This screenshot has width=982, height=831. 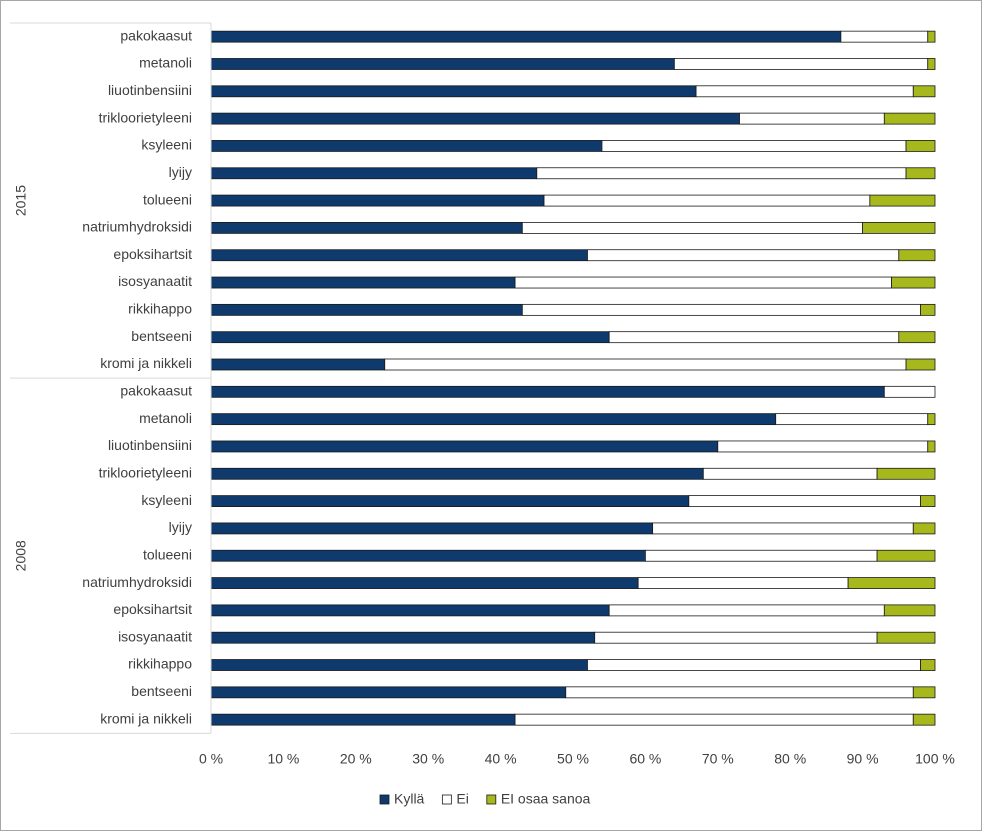 What do you see at coordinates (935, 759) in the screenshot?
I see `x-tick-label: 100 %` at bounding box center [935, 759].